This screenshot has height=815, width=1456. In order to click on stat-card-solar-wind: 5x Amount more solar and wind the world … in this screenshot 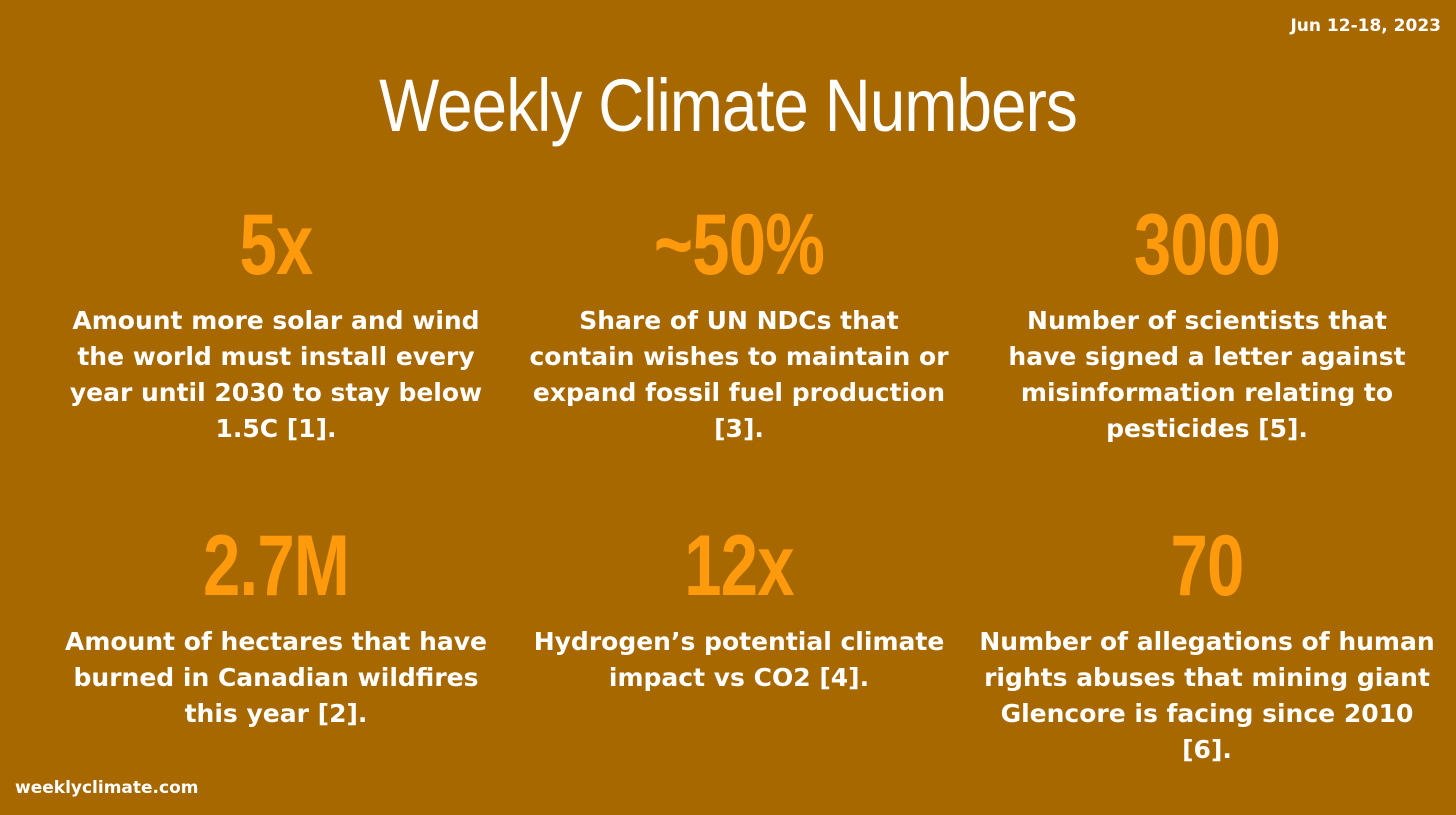, I will do `click(276, 322)`.